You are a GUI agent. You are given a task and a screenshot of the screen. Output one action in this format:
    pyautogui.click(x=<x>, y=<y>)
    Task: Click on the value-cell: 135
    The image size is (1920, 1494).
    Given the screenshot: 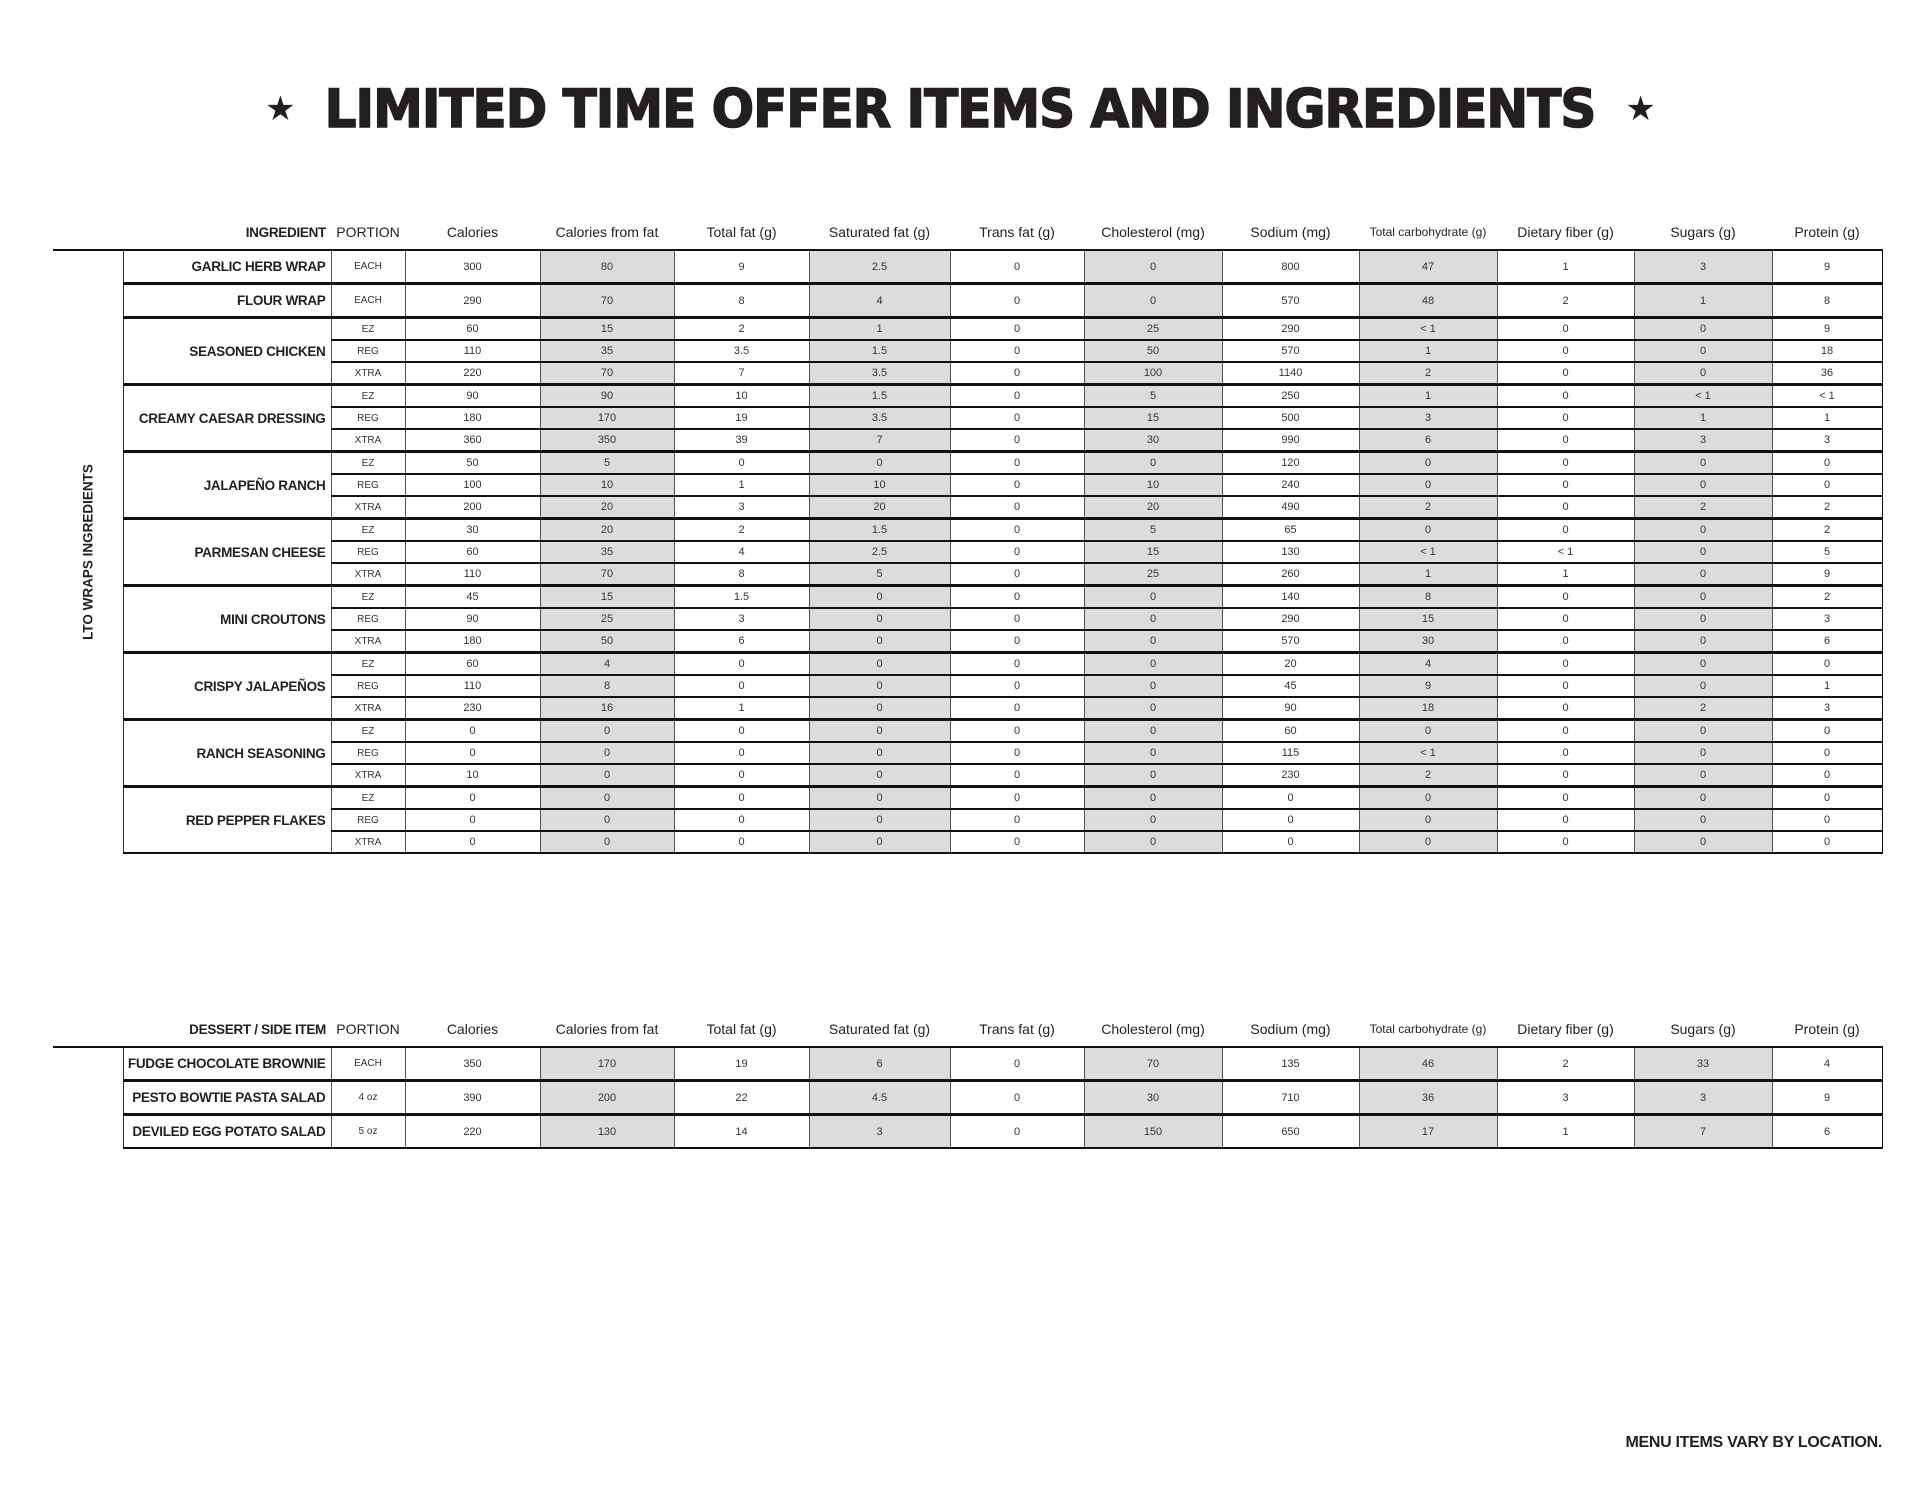 What is the action you would take?
    pyautogui.click(x=1290, y=1064)
    